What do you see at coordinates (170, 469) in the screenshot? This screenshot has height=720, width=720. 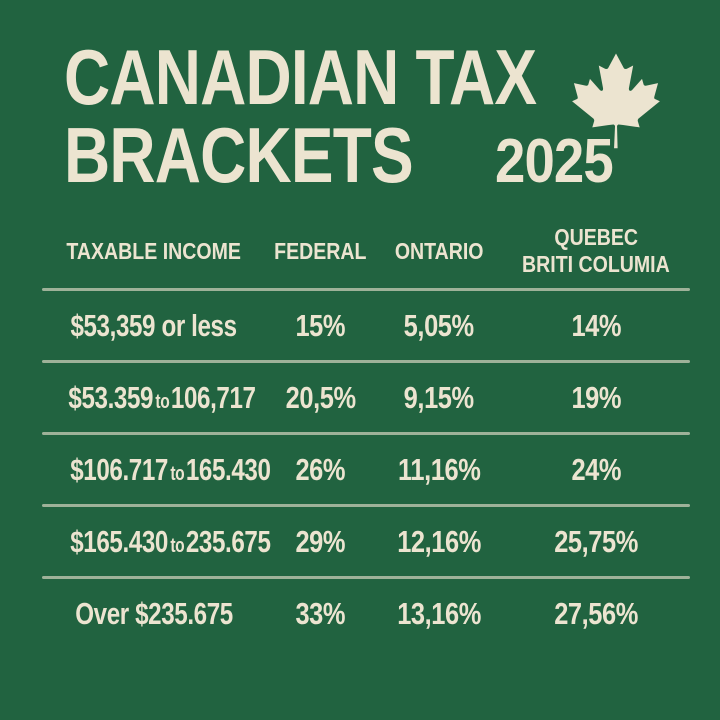 I see `income-cell: $106.717 to165.430` at bounding box center [170, 469].